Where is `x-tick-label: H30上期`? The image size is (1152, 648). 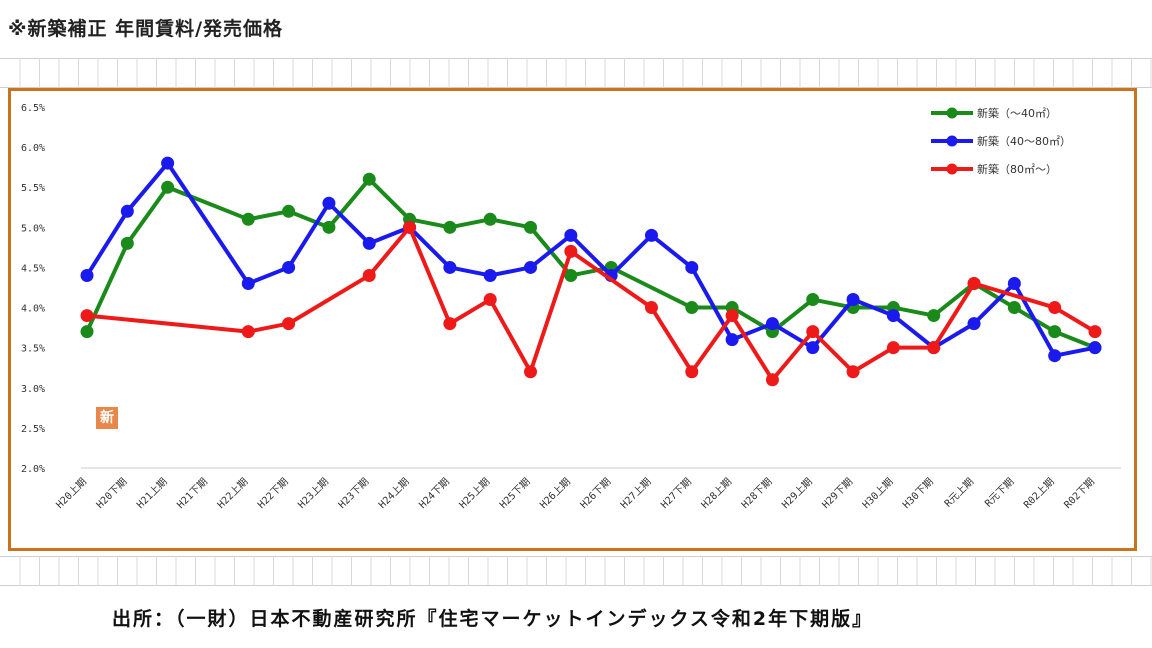
x-tick-label: H30上期 is located at coordinates (877, 493).